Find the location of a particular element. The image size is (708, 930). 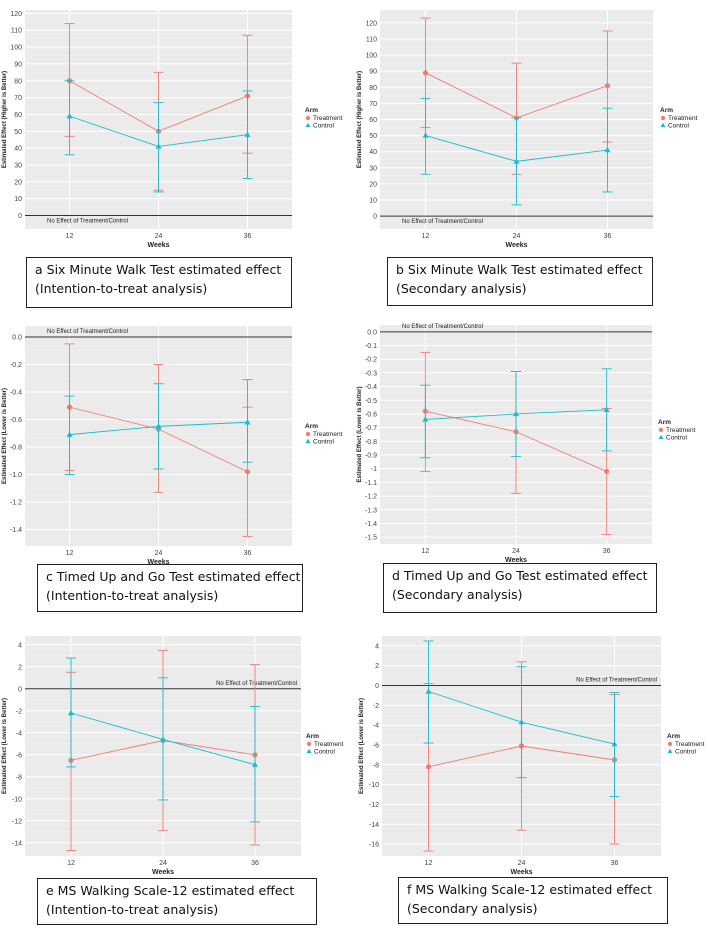

y-tick-label: 120 is located at coordinates (371, 23).